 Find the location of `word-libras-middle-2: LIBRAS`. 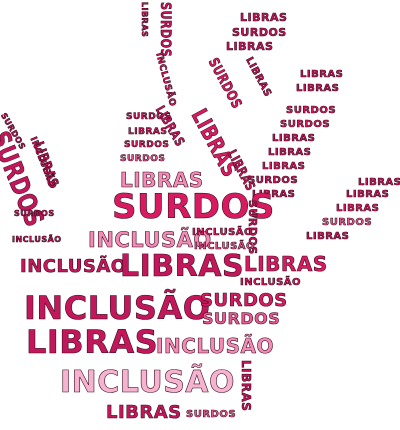

word-libras-middle-2: LIBRAS is located at coordinates (250, 46).